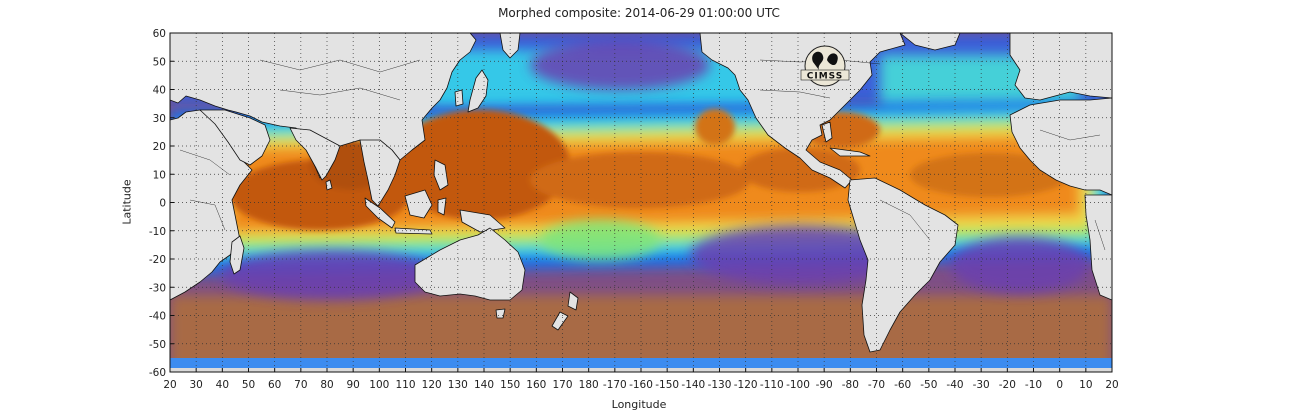 The height and width of the screenshot is (419, 1302). Describe the element at coordinates (248, 385) in the screenshot. I see `x-tick-label: 50` at that location.